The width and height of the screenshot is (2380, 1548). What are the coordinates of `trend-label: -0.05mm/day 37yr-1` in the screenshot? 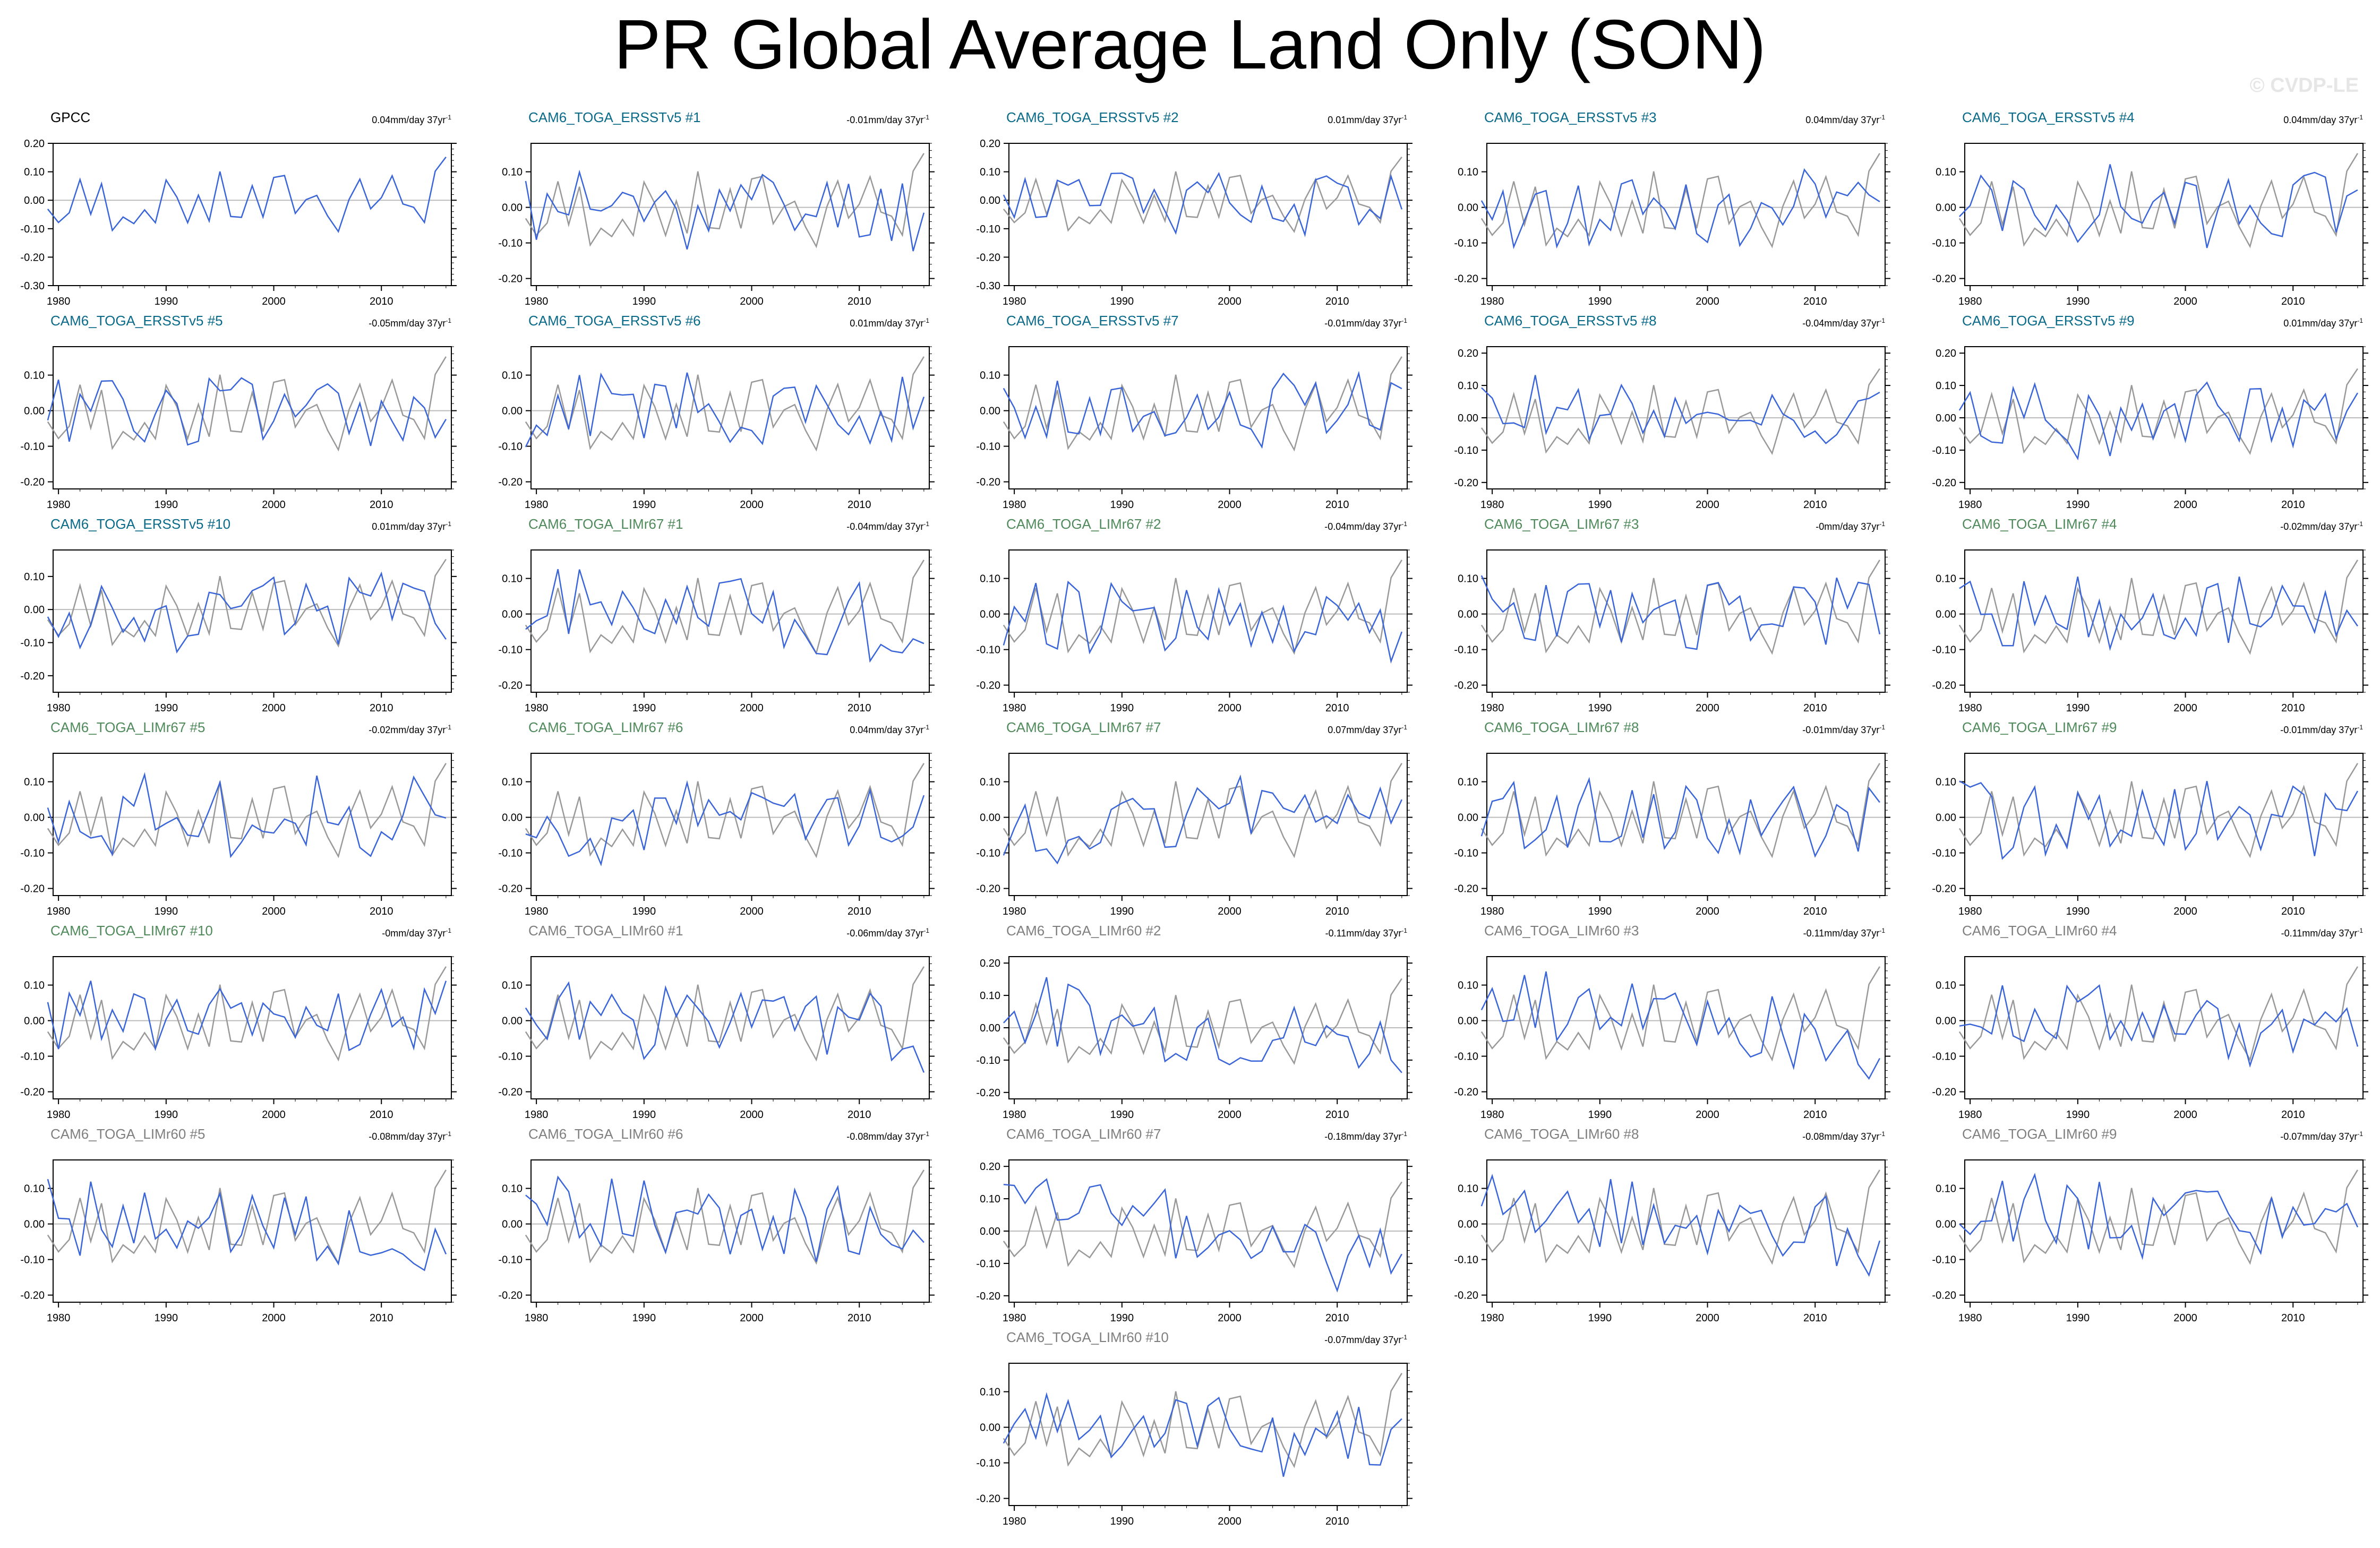 It's located at (410, 323).